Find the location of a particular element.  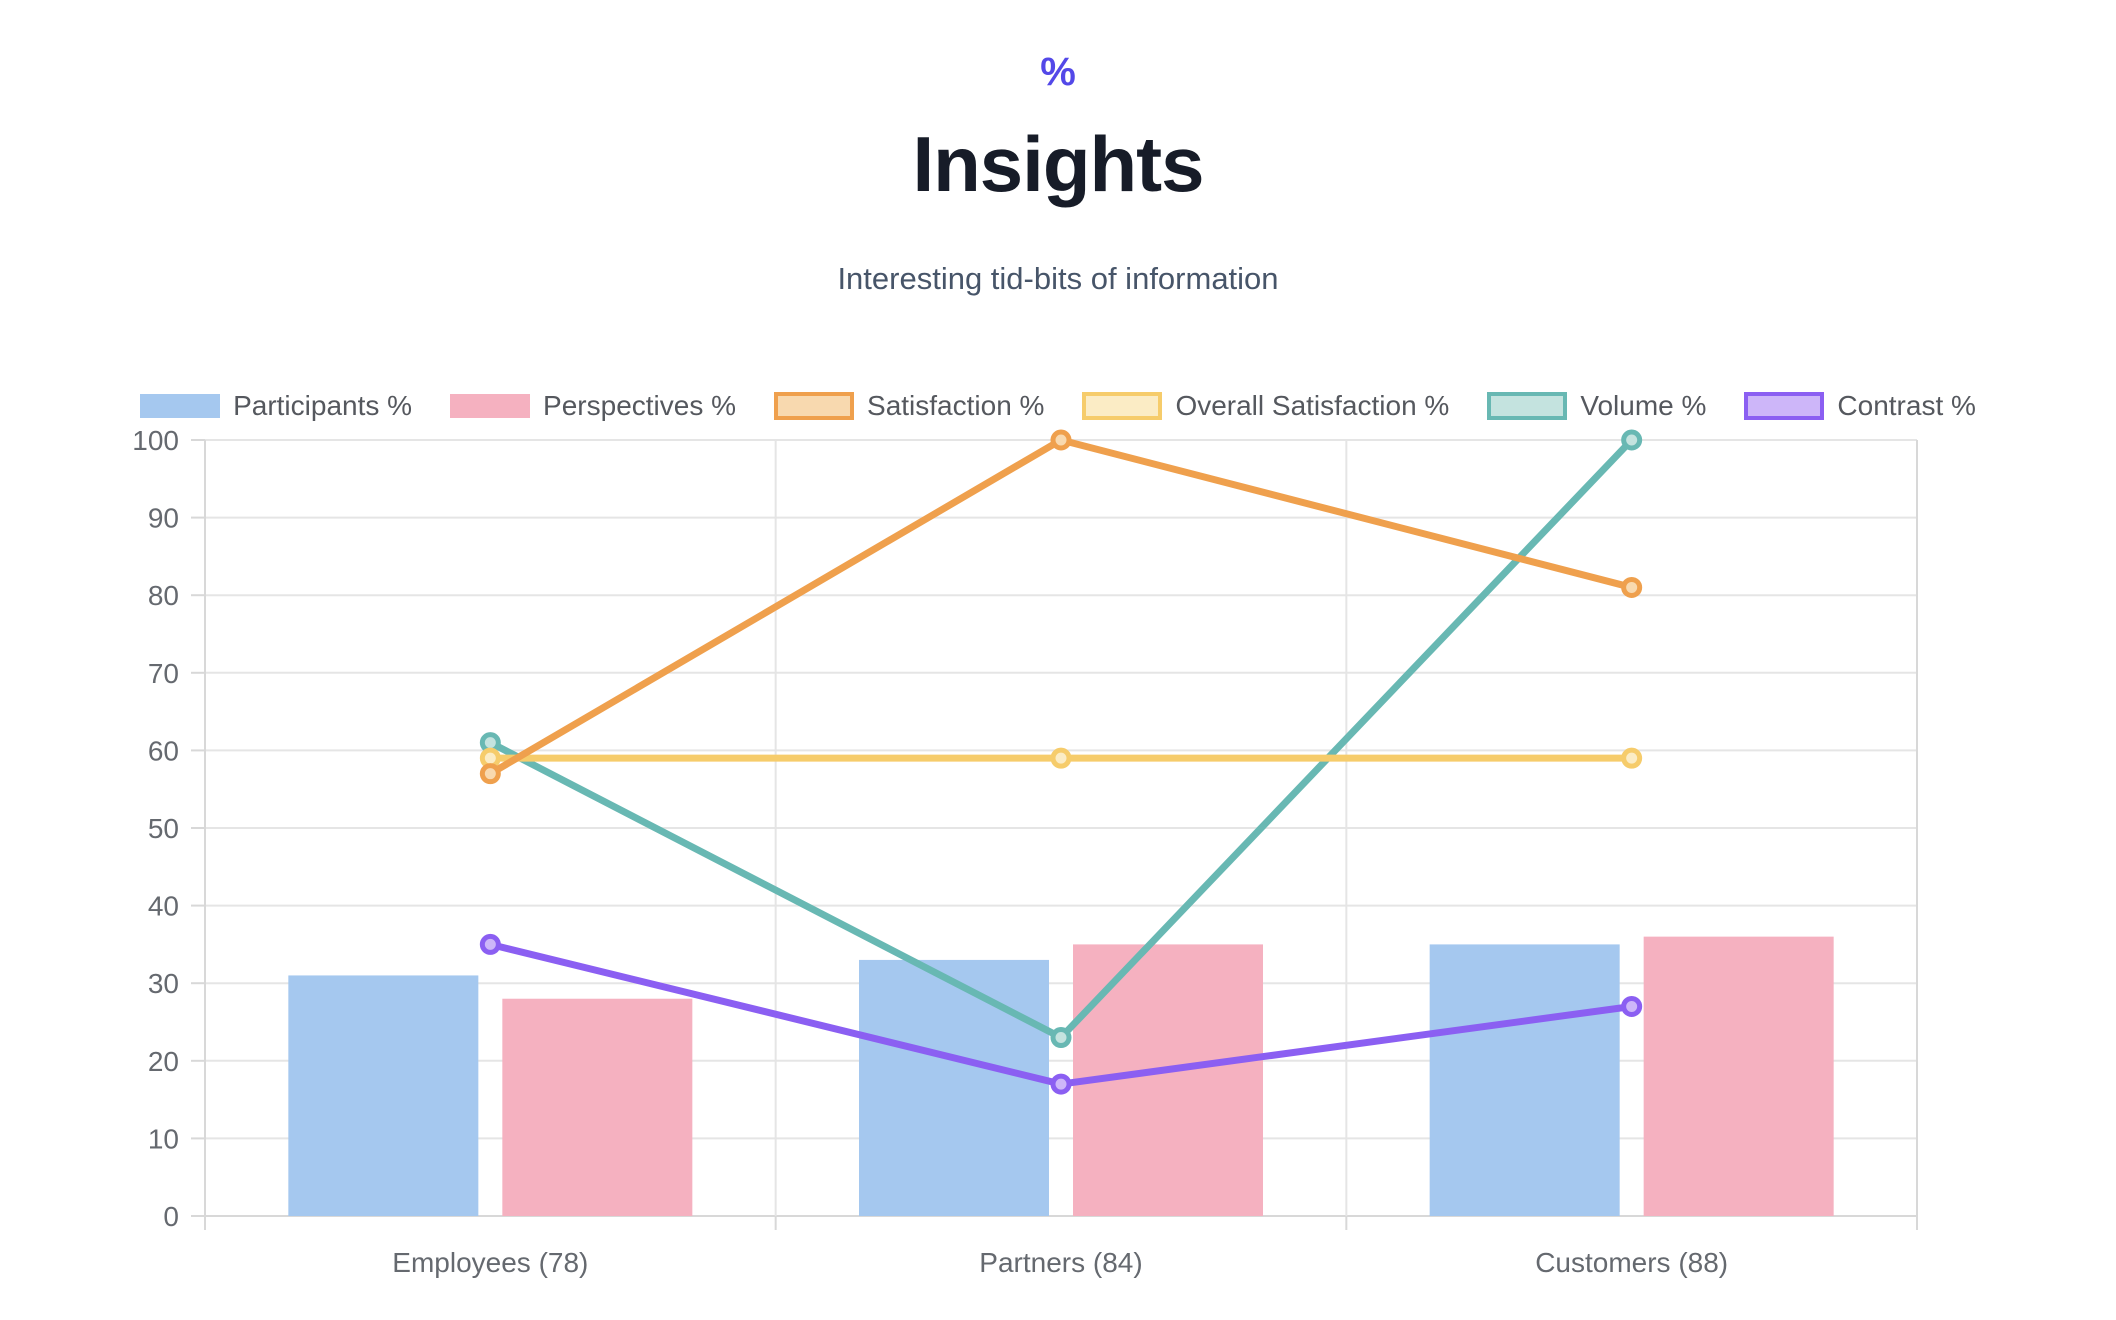

legend-item-participants: Participants % is located at coordinates (276, 406).